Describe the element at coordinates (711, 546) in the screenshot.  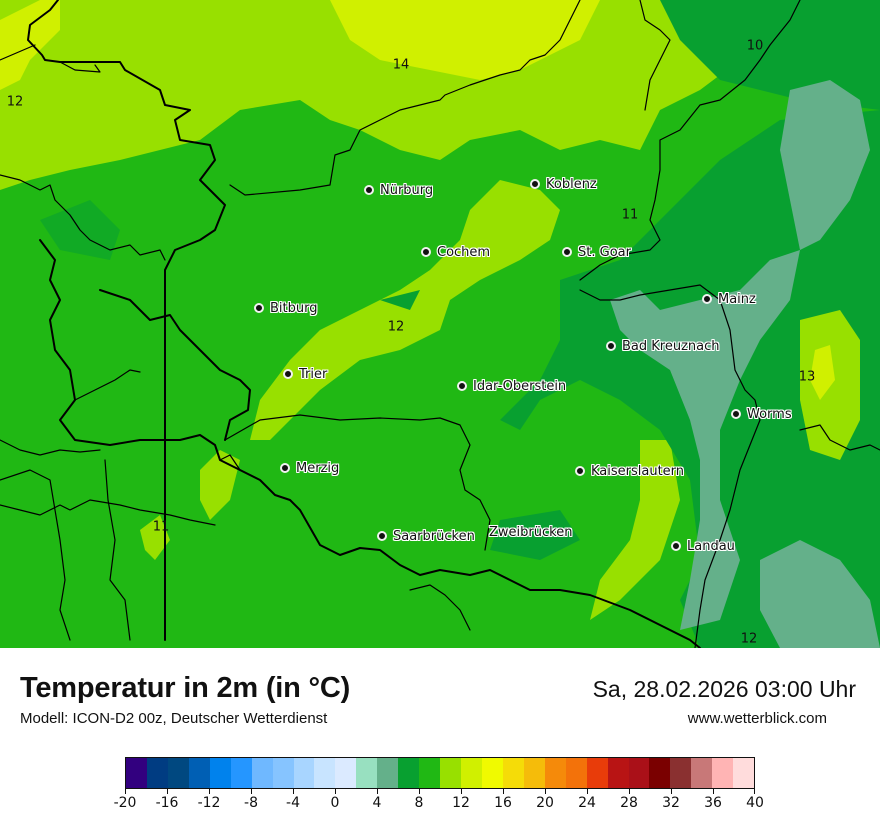
I see `city-label: Landau` at that location.